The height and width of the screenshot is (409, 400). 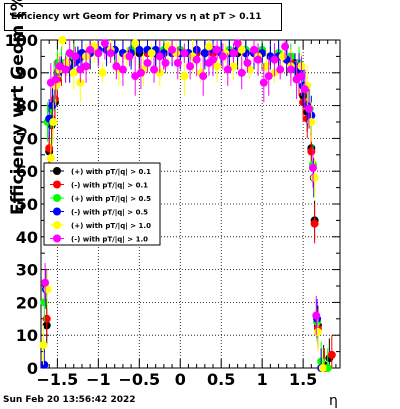 What do you see at coordinates (27, 335) in the screenshot?
I see `y-tick-label: 10` at bounding box center [27, 335].